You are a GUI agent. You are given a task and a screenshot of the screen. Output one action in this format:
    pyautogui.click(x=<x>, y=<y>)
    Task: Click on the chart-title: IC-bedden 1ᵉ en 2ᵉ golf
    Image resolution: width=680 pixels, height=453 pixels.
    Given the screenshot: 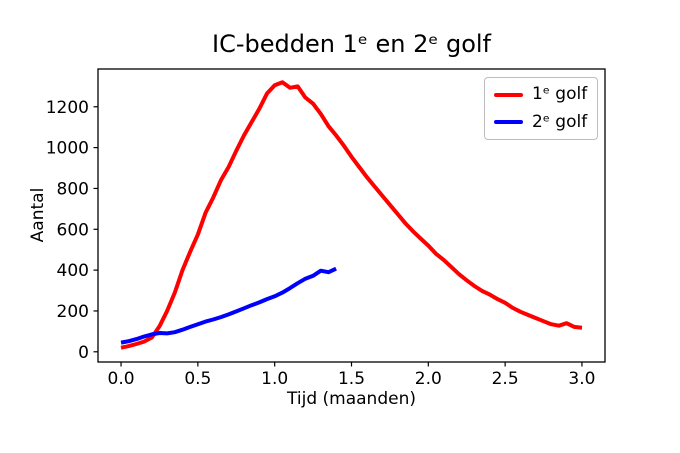 What is the action you would take?
    pyautogui.click(x=351, y=44)
    